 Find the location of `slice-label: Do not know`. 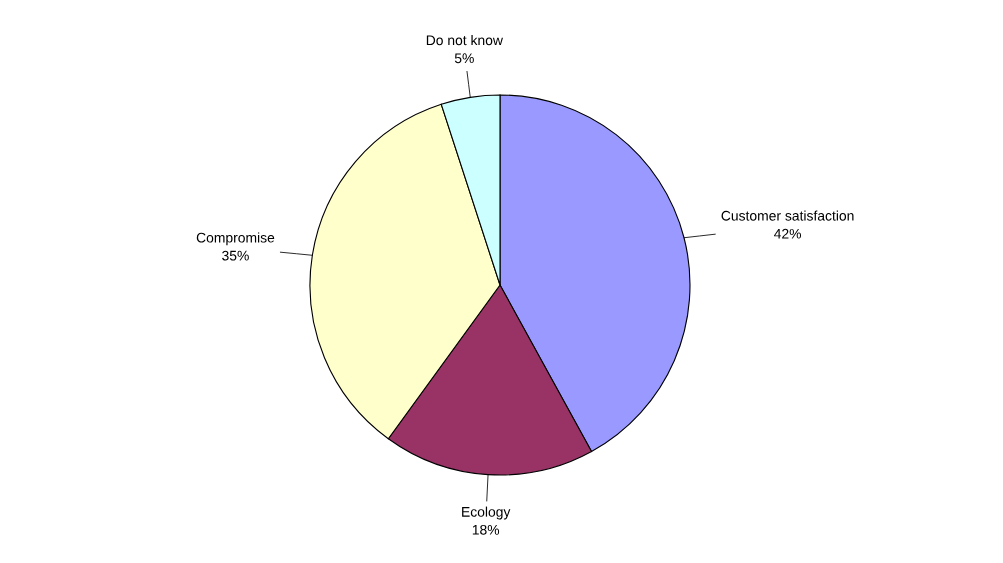

slice-label: Do not know is located at coordinates (464, 40).